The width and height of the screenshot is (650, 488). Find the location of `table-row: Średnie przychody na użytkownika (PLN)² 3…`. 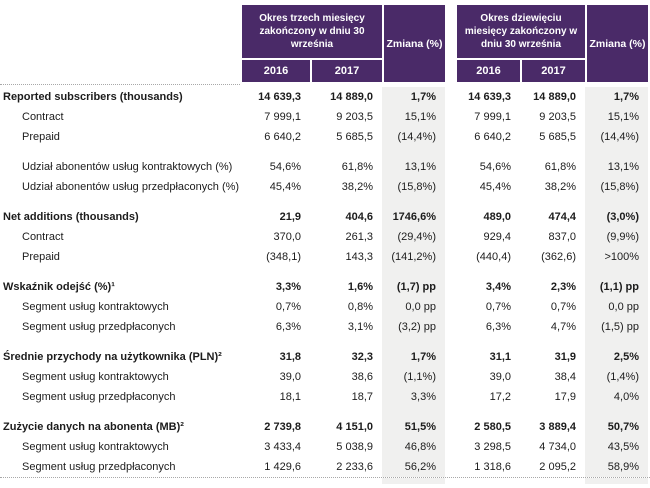

table-row: Średnie przychody na użytkownika (PLN)² 3… is located at coordinates (325, 357).